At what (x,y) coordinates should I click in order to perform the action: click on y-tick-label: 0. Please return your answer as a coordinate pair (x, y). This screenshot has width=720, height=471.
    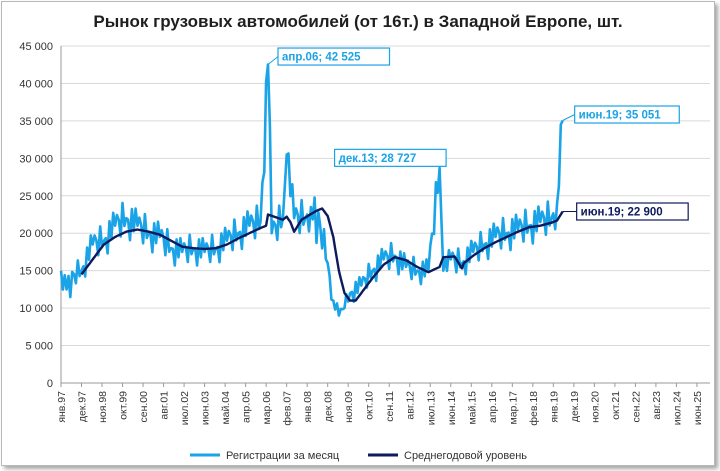
    Looking at the image, I should click on (50, 384).